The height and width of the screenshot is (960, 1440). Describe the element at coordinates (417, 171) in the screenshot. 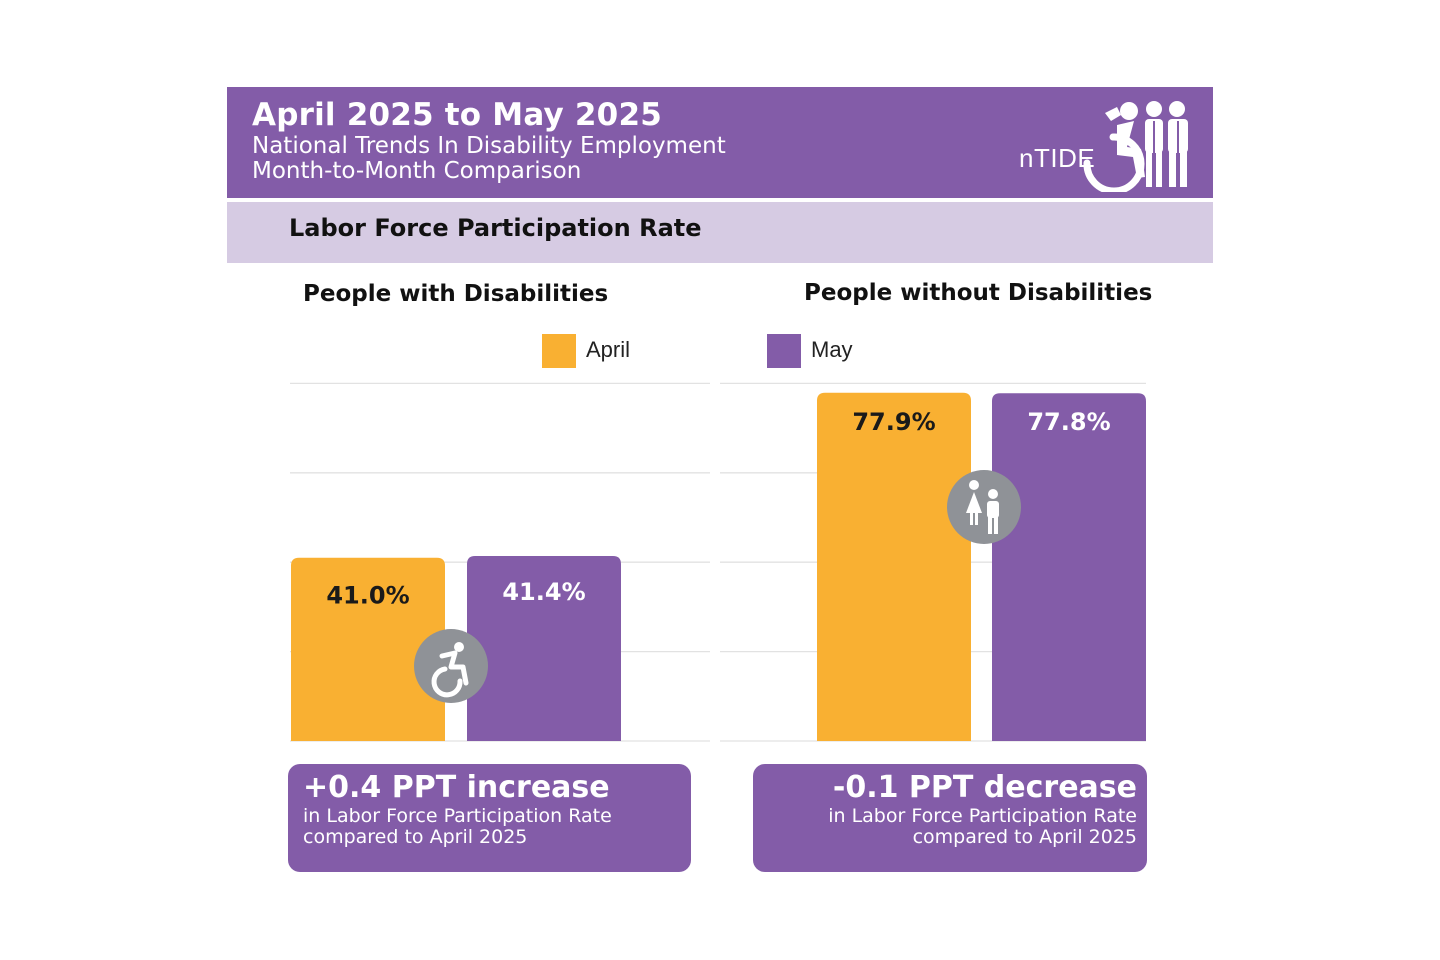

I see `subtitle-line-2: Month-to-Month Comparison` at that location.